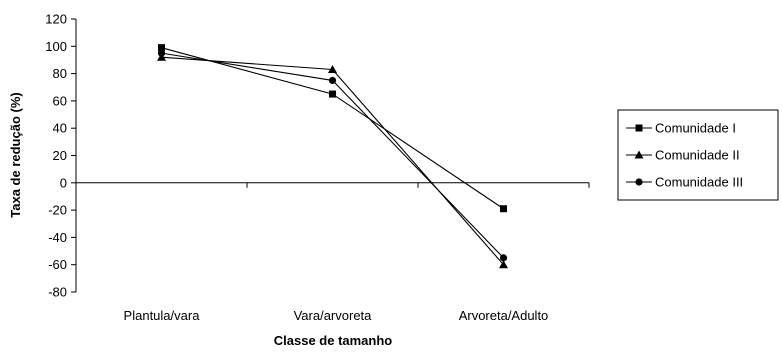  What do you see at coordinates (57, 264) in the screenshot?
I see `y-tick-label: -60` at bounding box center [57, 264].